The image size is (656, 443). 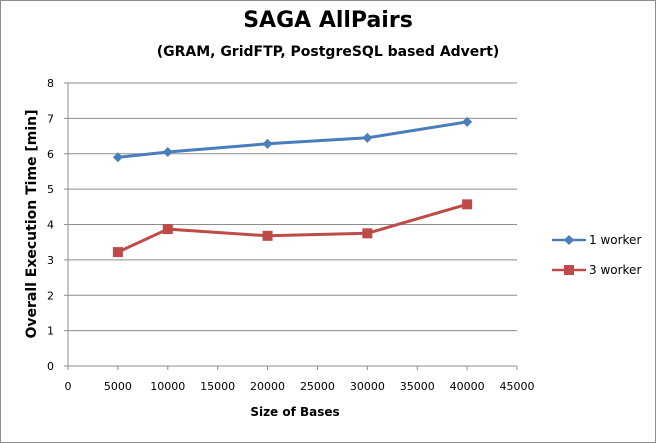 I want to click on x-tick-label: 15000, so click(x=217, y=386).